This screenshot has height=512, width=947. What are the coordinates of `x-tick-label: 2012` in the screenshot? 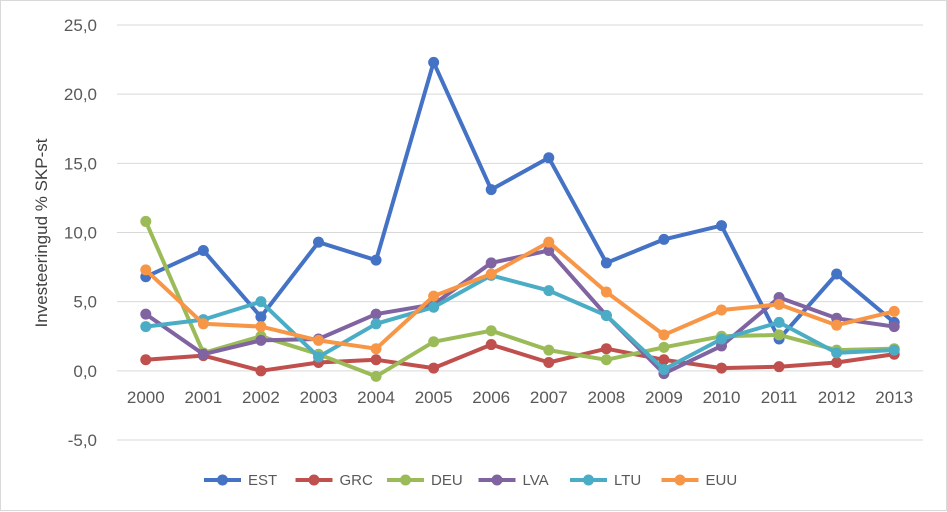 It's located at (837, 397).